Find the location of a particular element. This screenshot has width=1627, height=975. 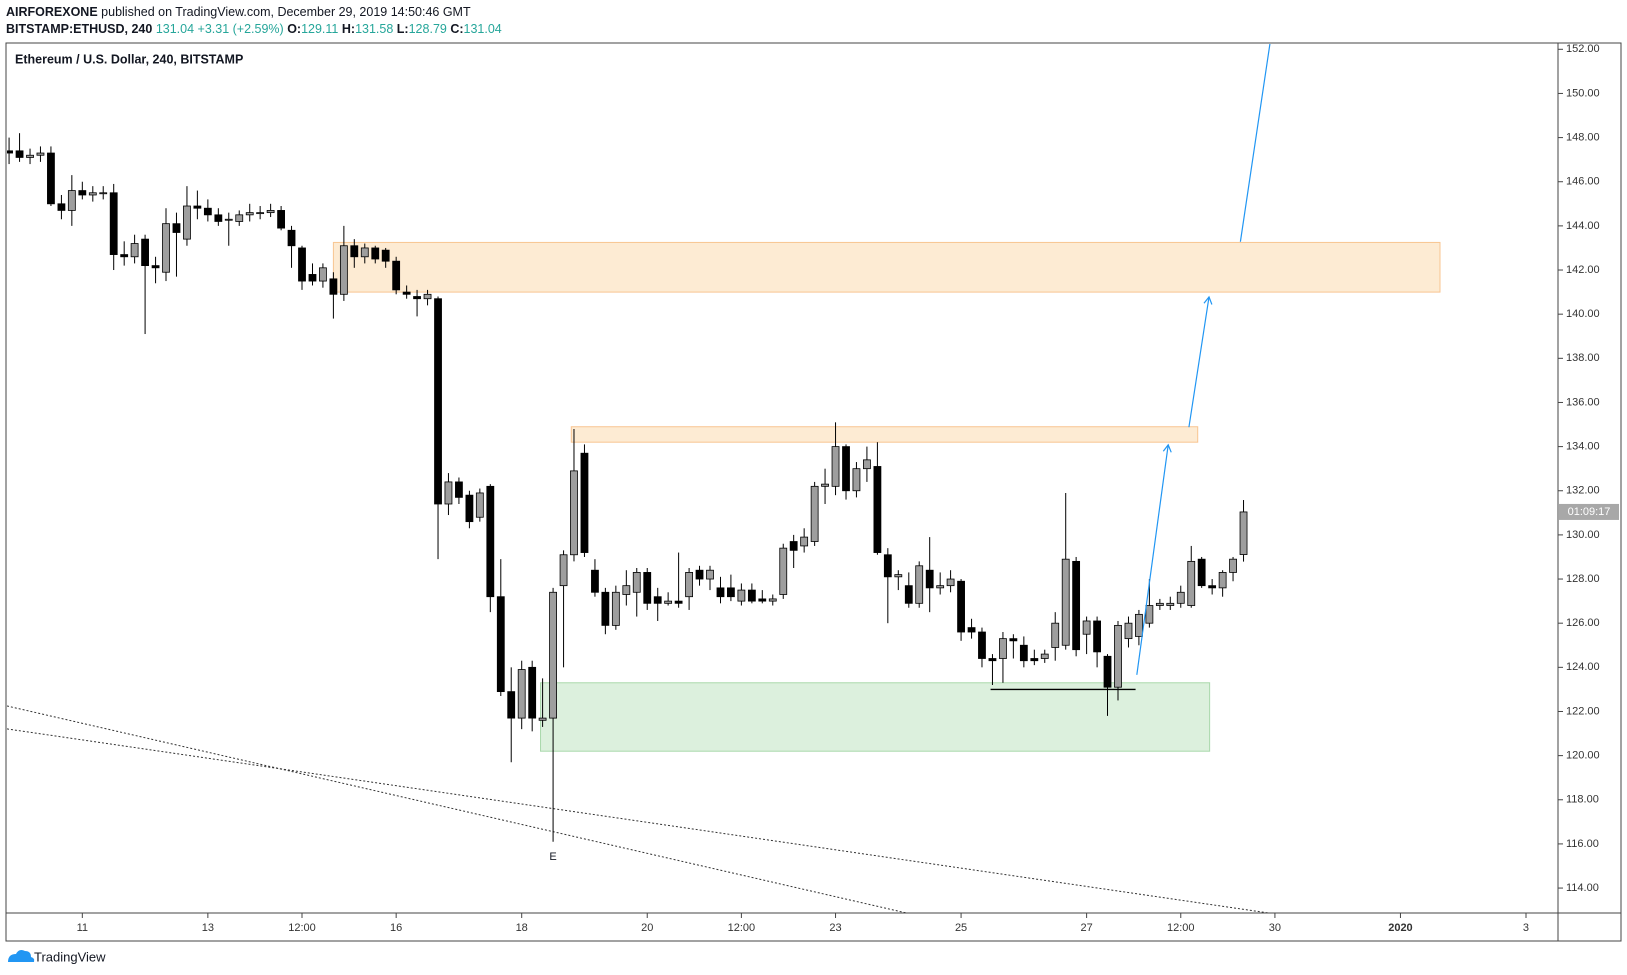

x-tick-label: 23 is located at coordinates (835, 928).